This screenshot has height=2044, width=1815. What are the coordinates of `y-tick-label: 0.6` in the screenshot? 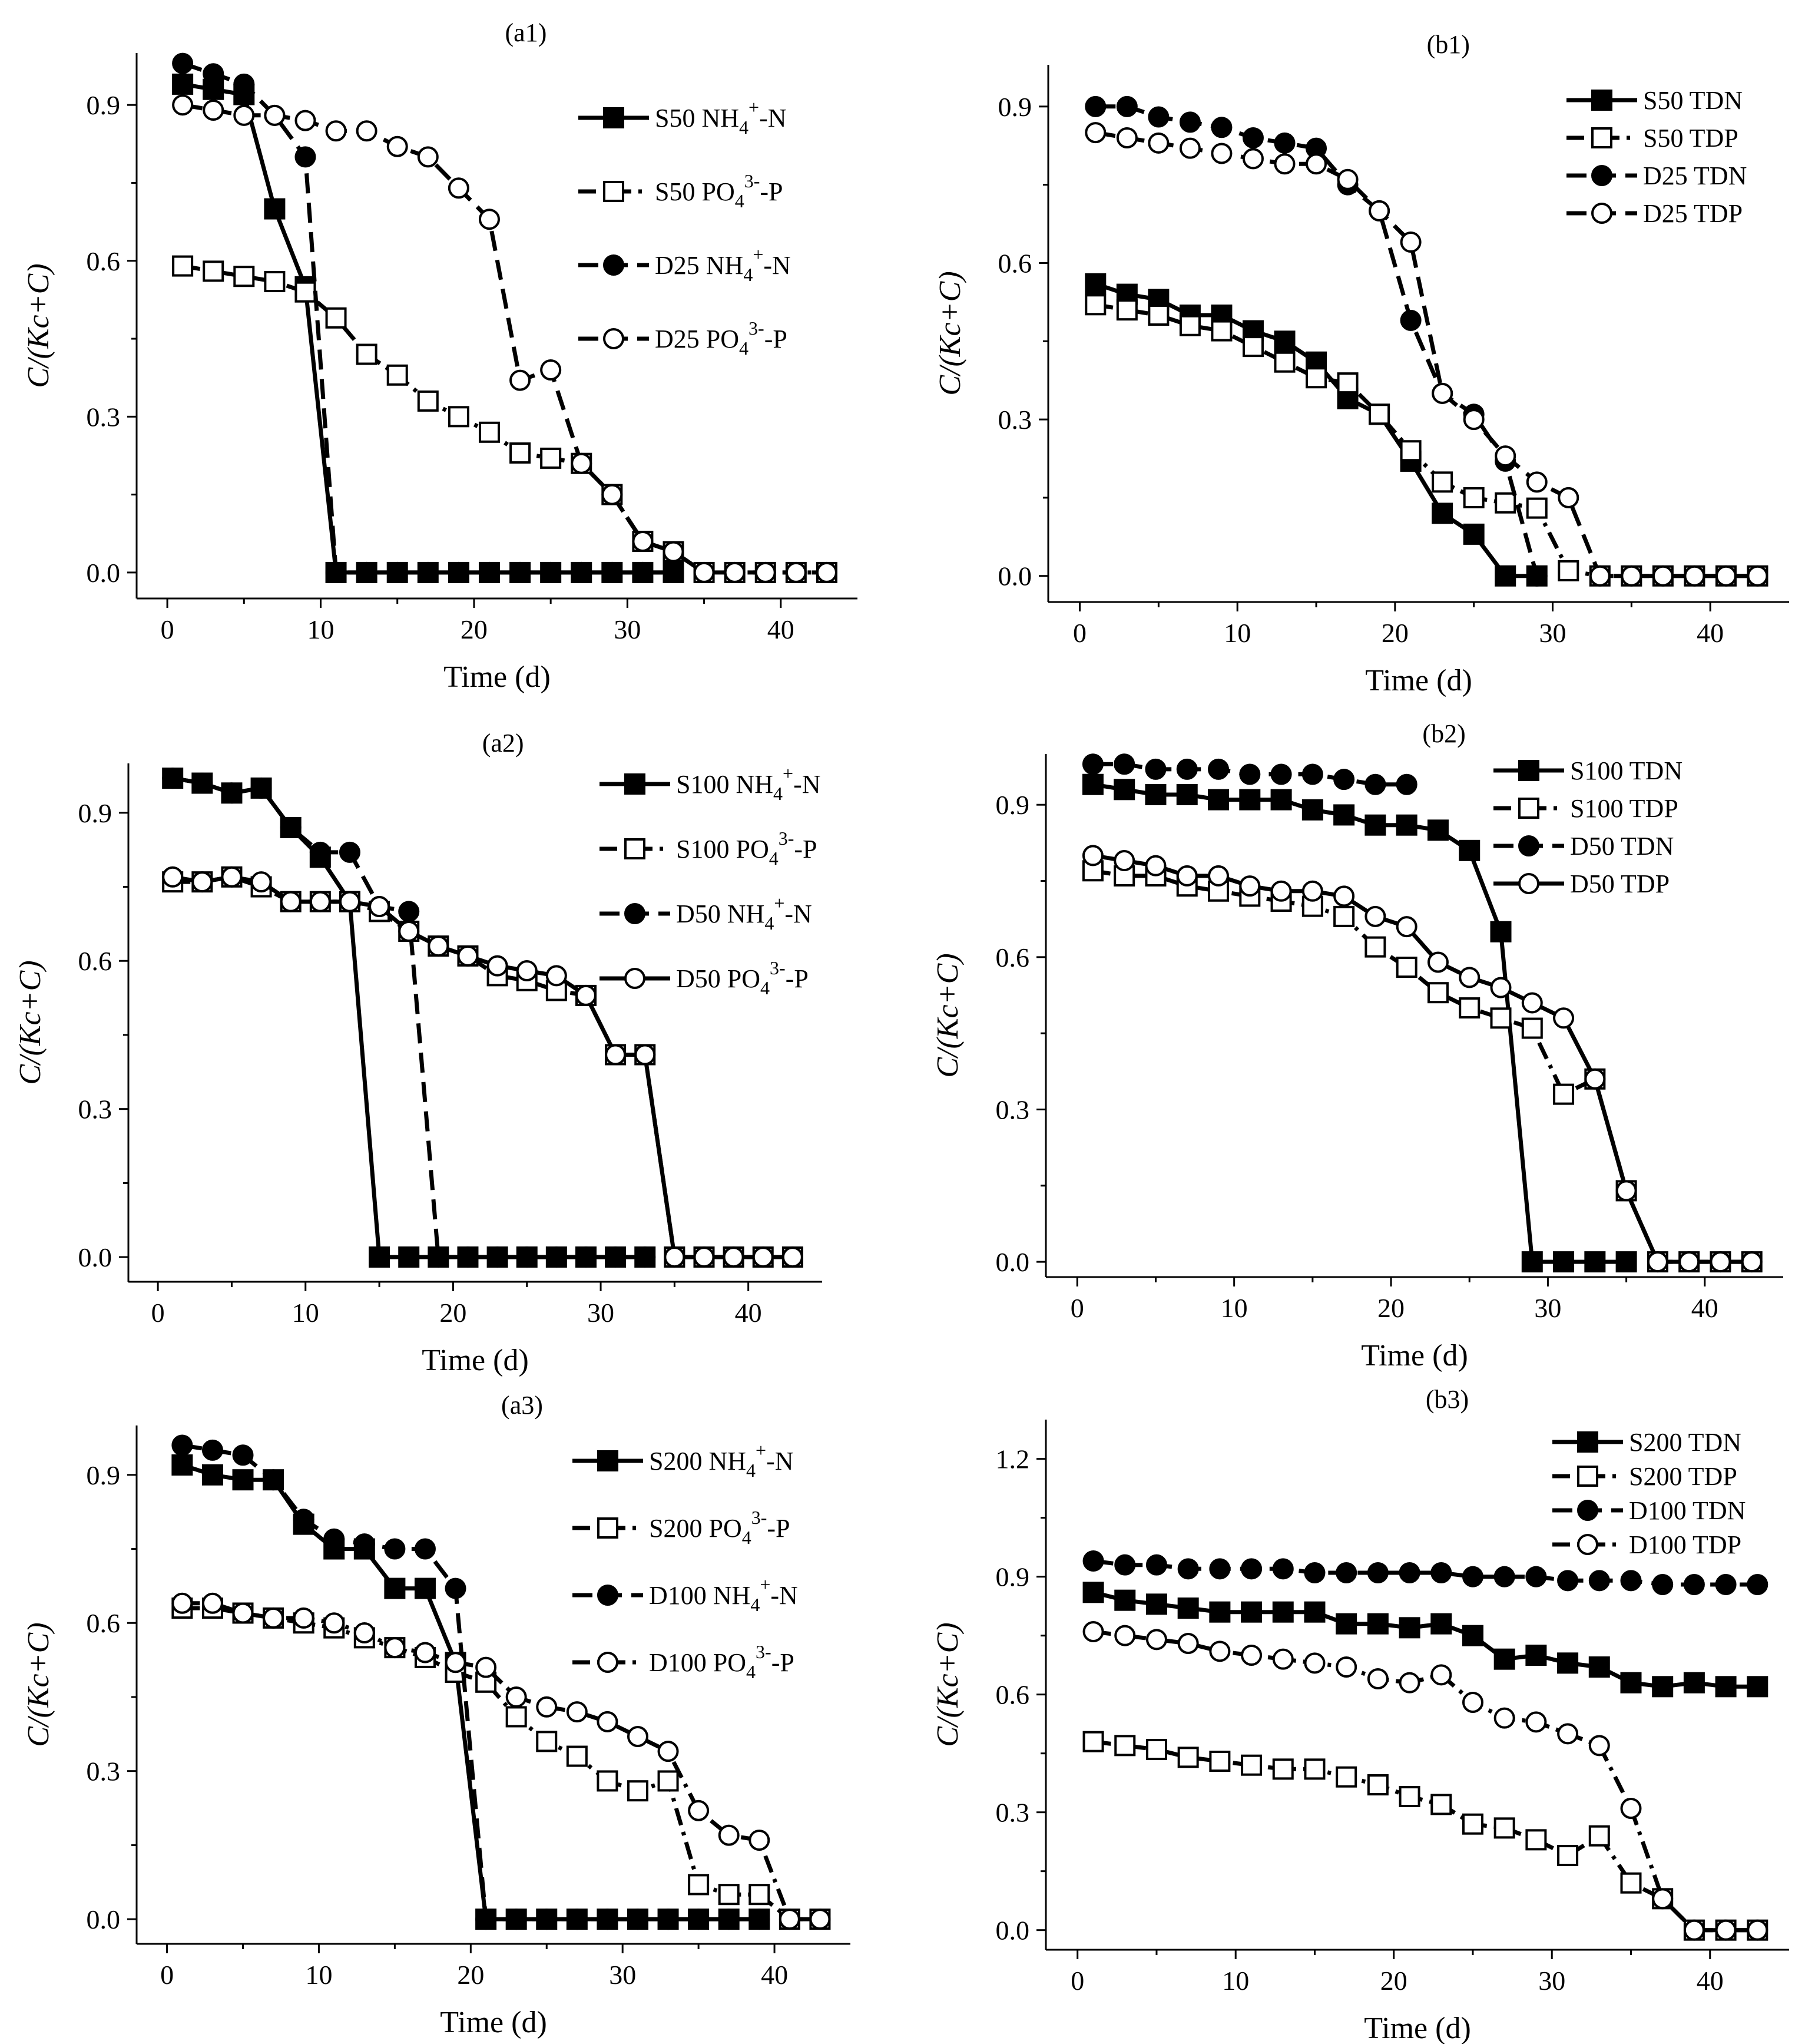 It's located at (95, 961).